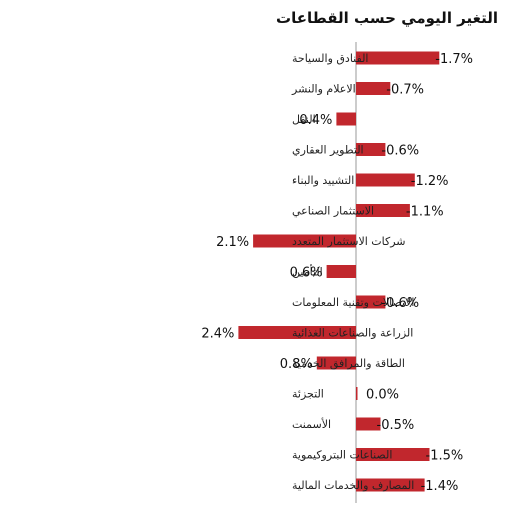  I want to click on value-label: 0.4%, so click(315, 120).